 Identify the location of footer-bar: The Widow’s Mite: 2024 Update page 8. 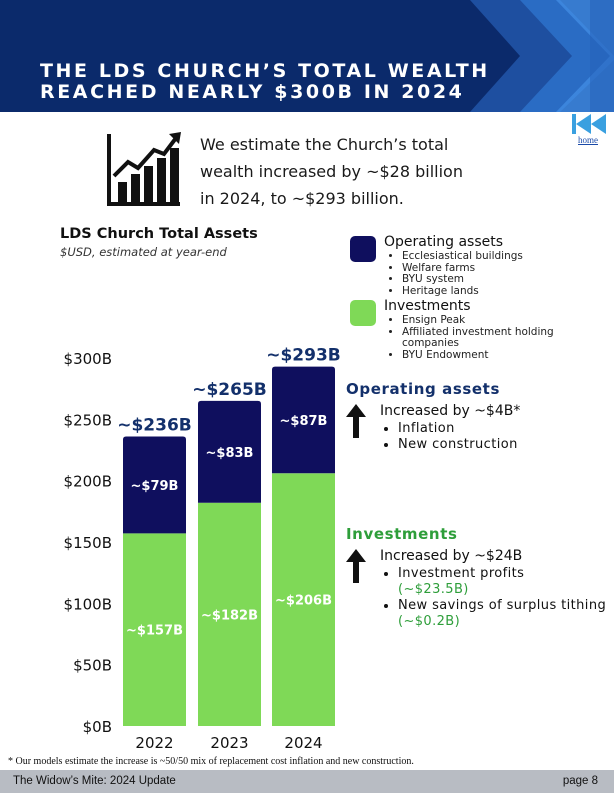
(307, 781).